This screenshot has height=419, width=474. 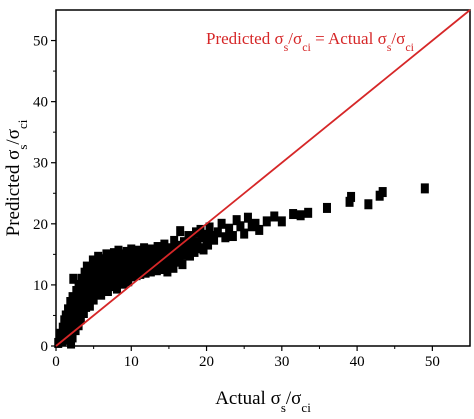 I want to click on x-axis: 0 10 20 30 40 50, so click(x=246, y=358).